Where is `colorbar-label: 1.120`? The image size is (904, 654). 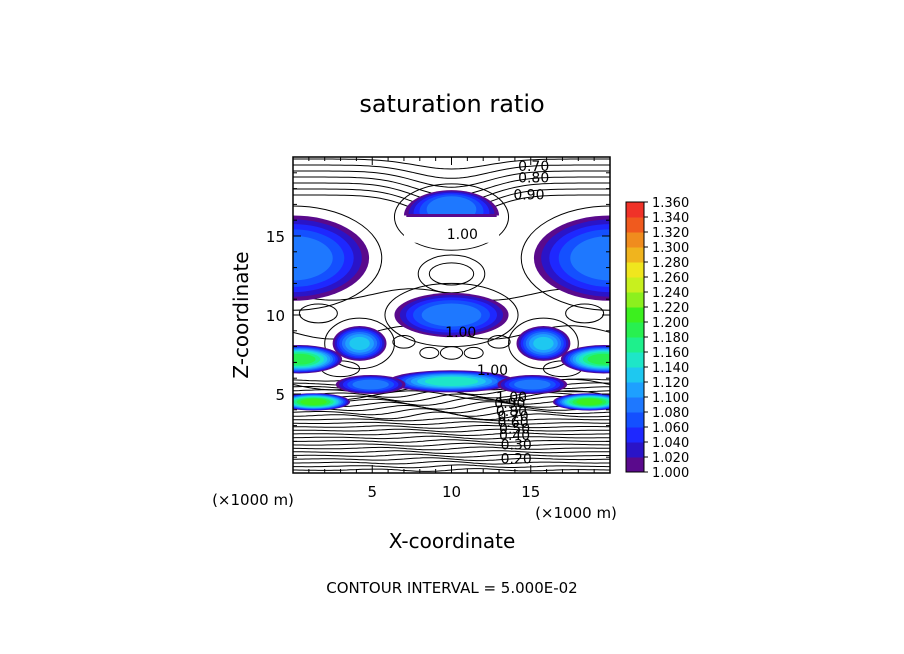
colorbar-label: 1.120 is located at coordinates (670, 383).